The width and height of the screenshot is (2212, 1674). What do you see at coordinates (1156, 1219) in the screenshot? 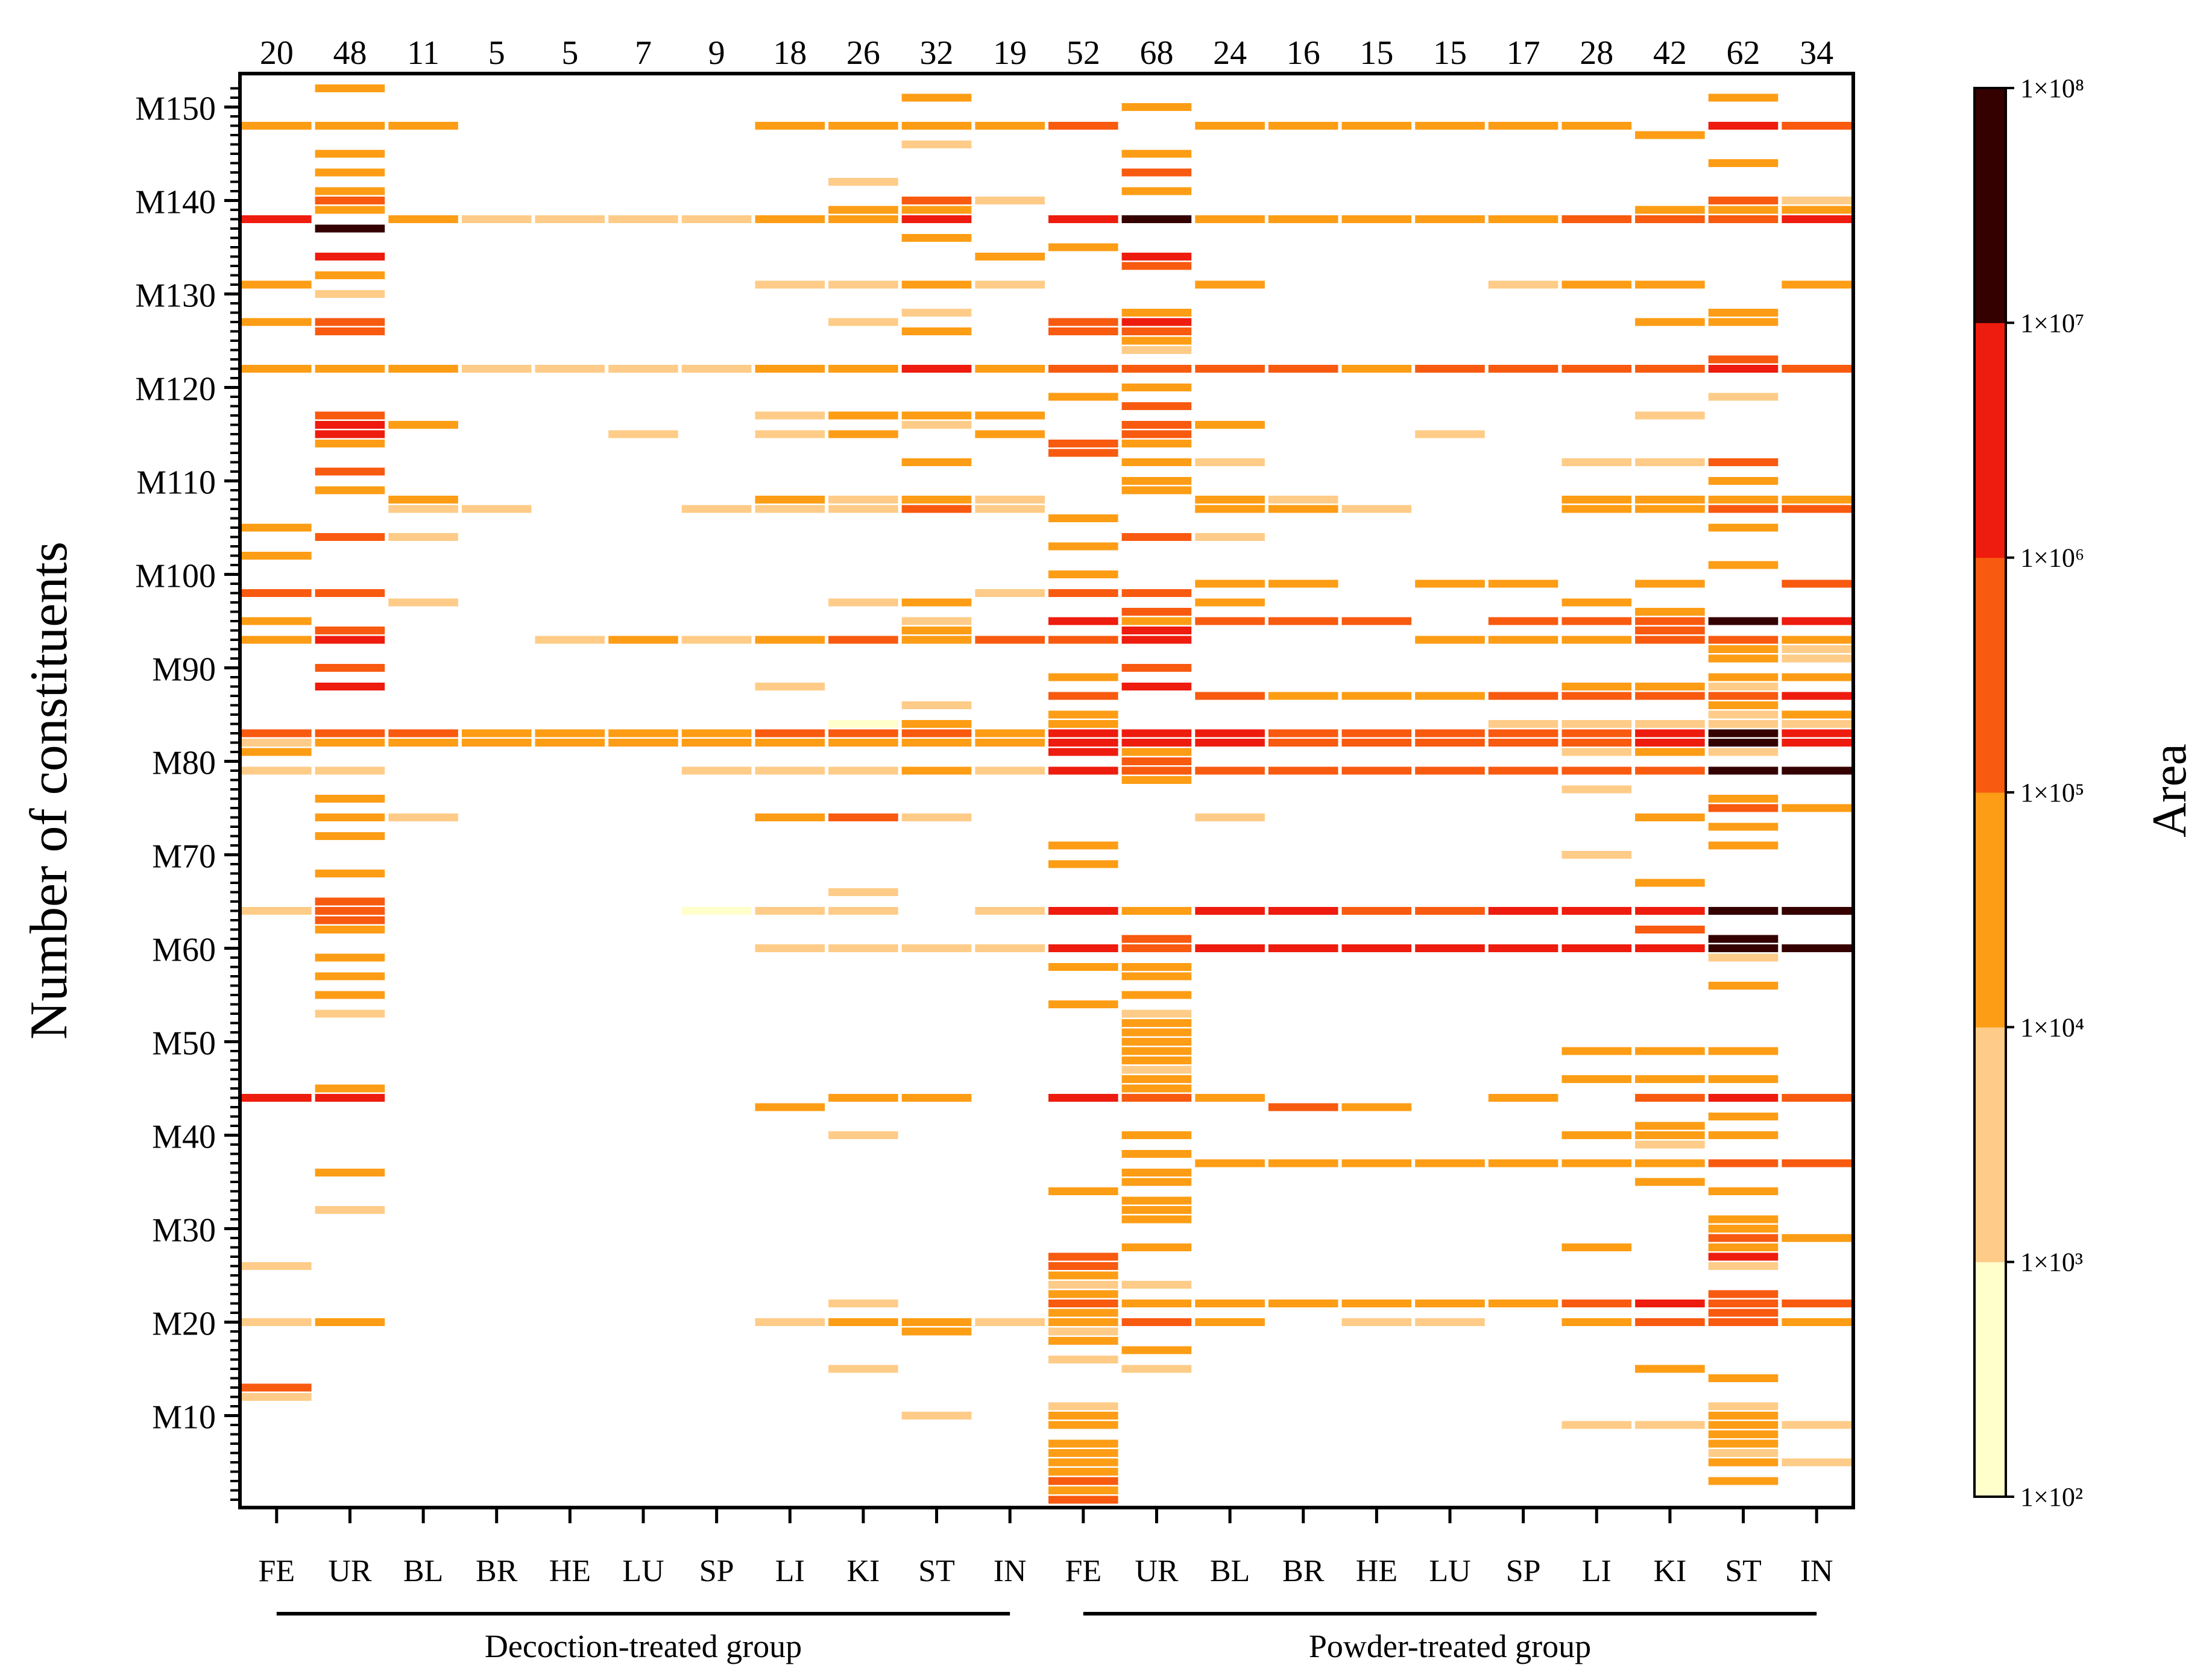
I see `heatmap-cell-ur-m31` at bounding box center [1156, 1219].